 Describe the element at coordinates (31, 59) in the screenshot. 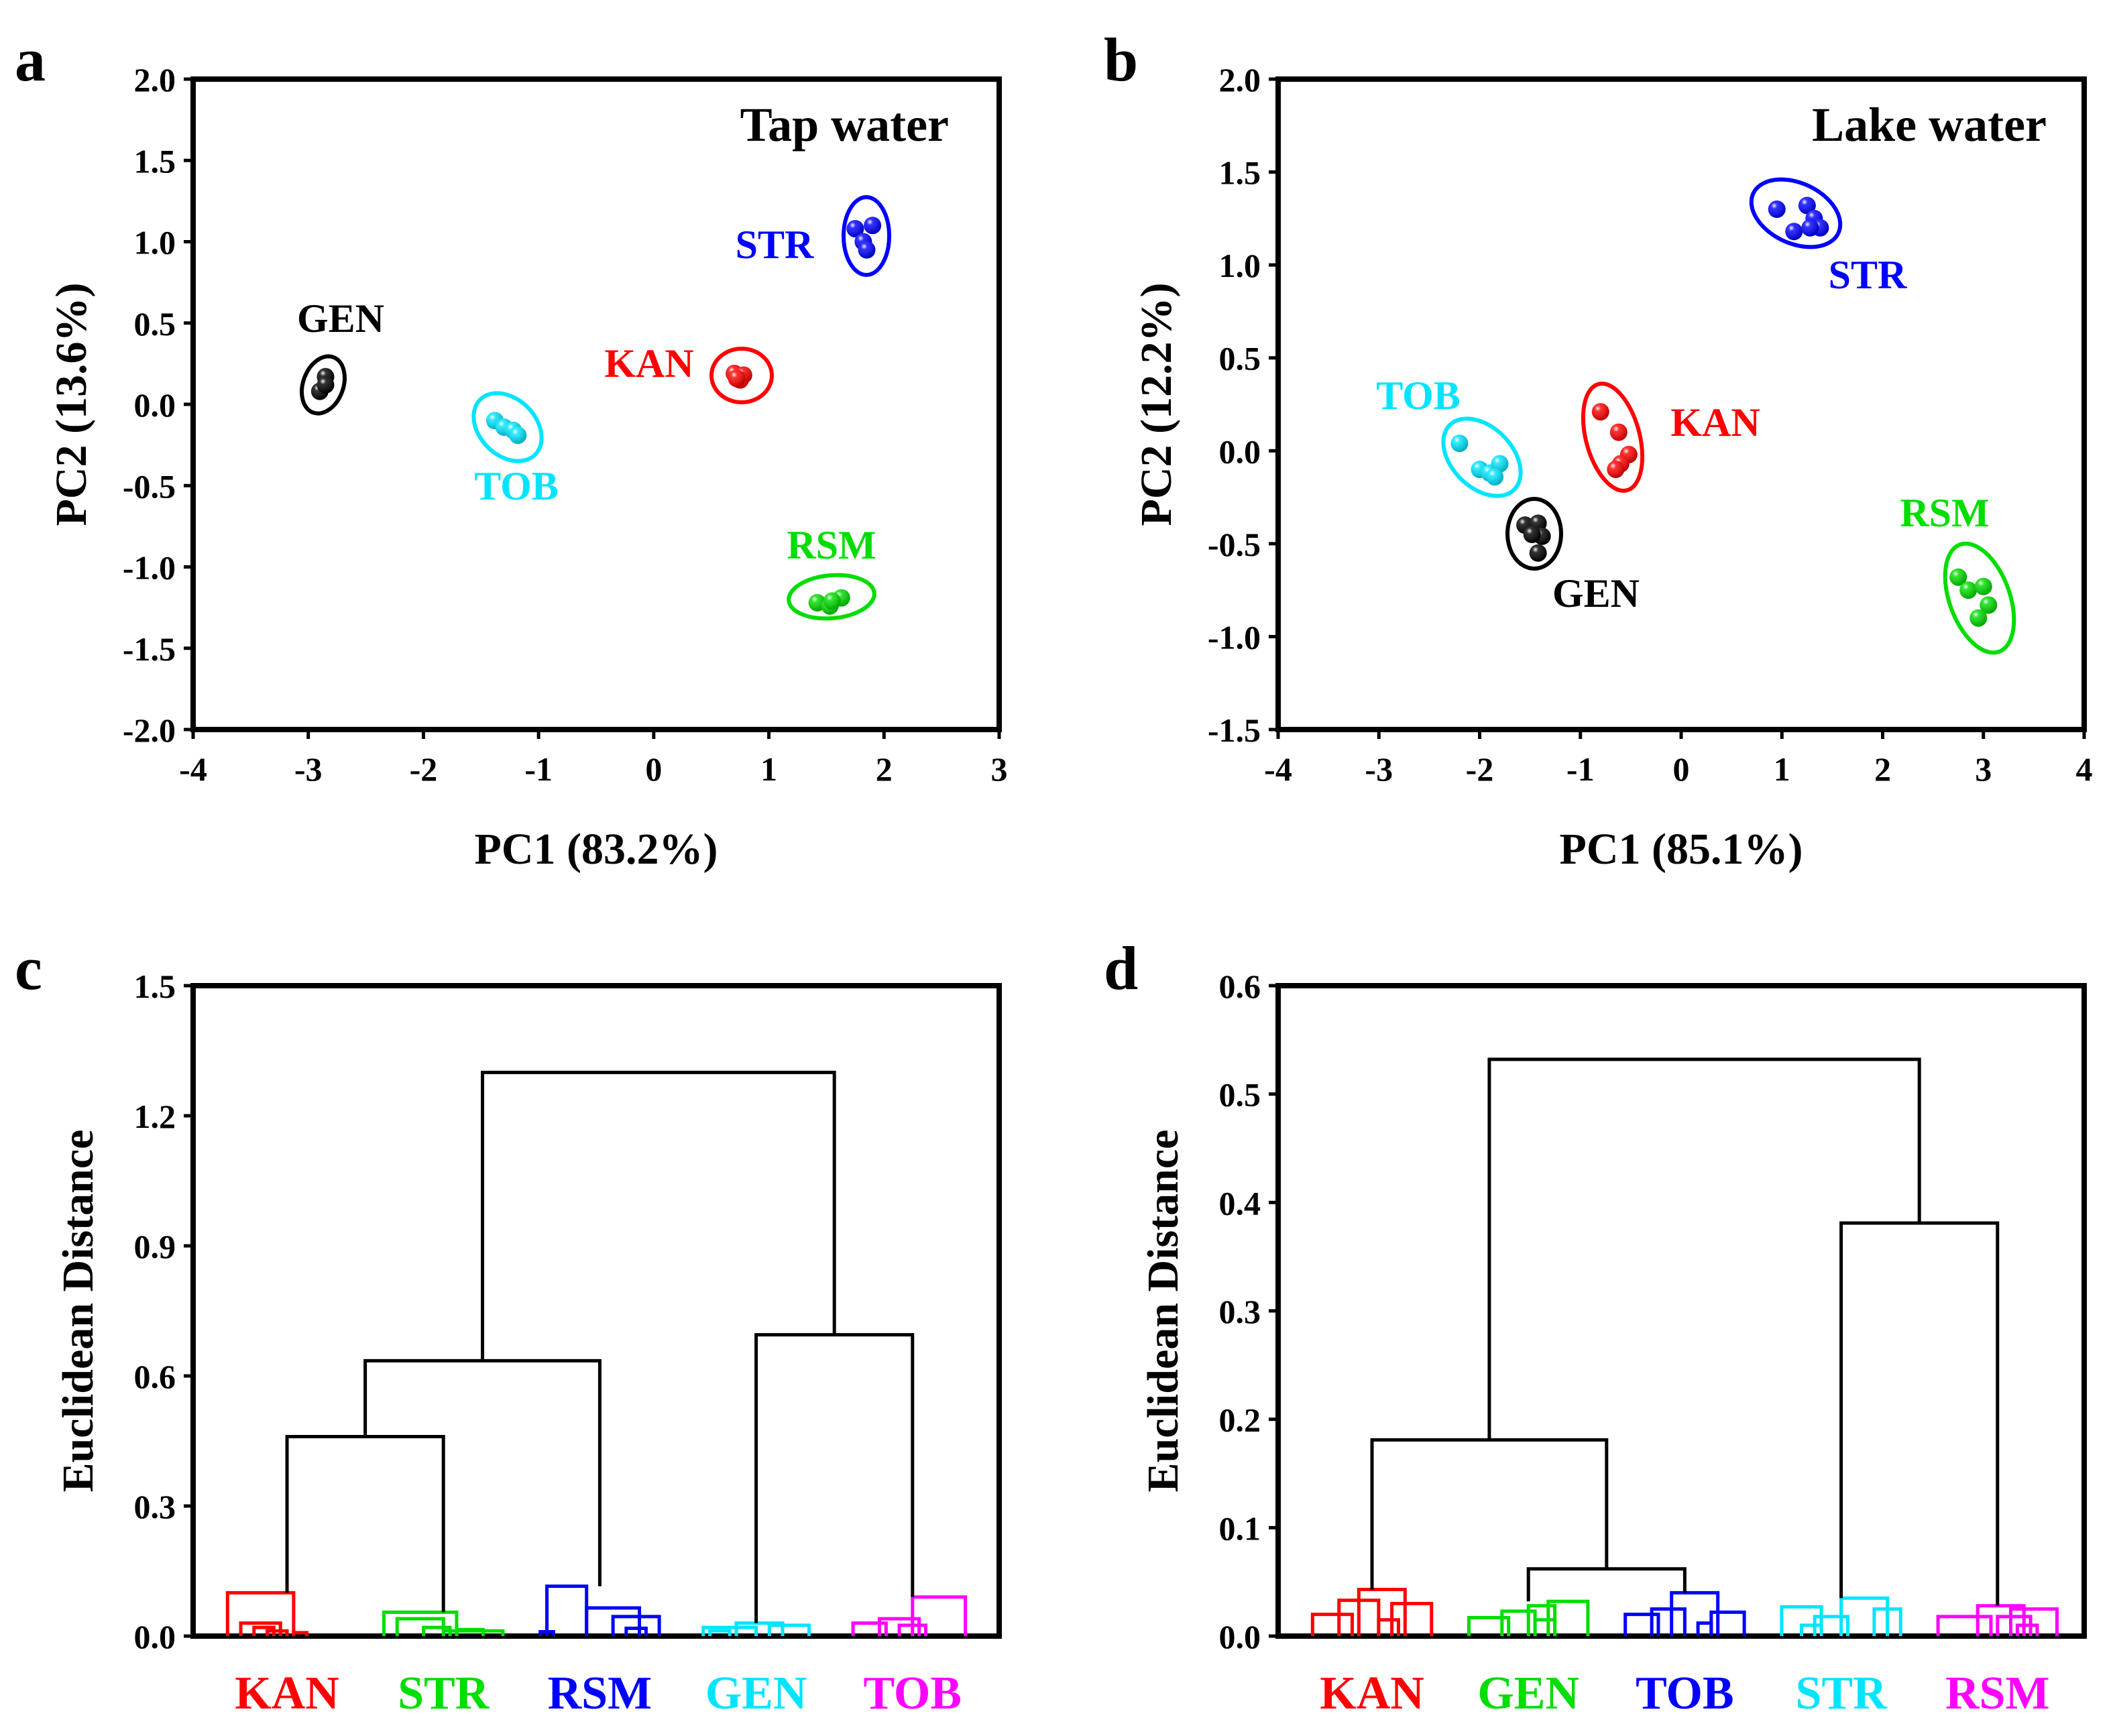

I see `panel-label-a: a` at that location.